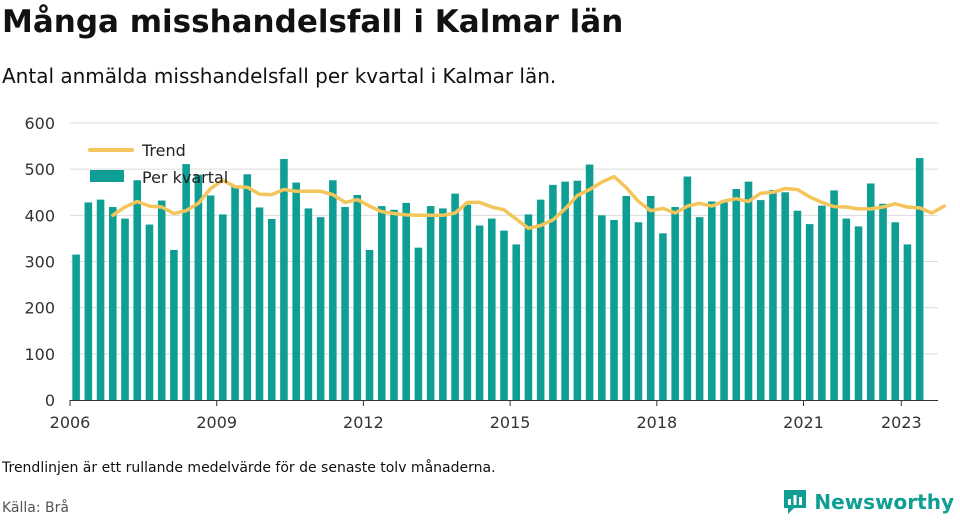  What do you see at coordinates (656, 422) in the screenshot?
I see `x-tick-label: 2018` at bounding box center [656, 422].